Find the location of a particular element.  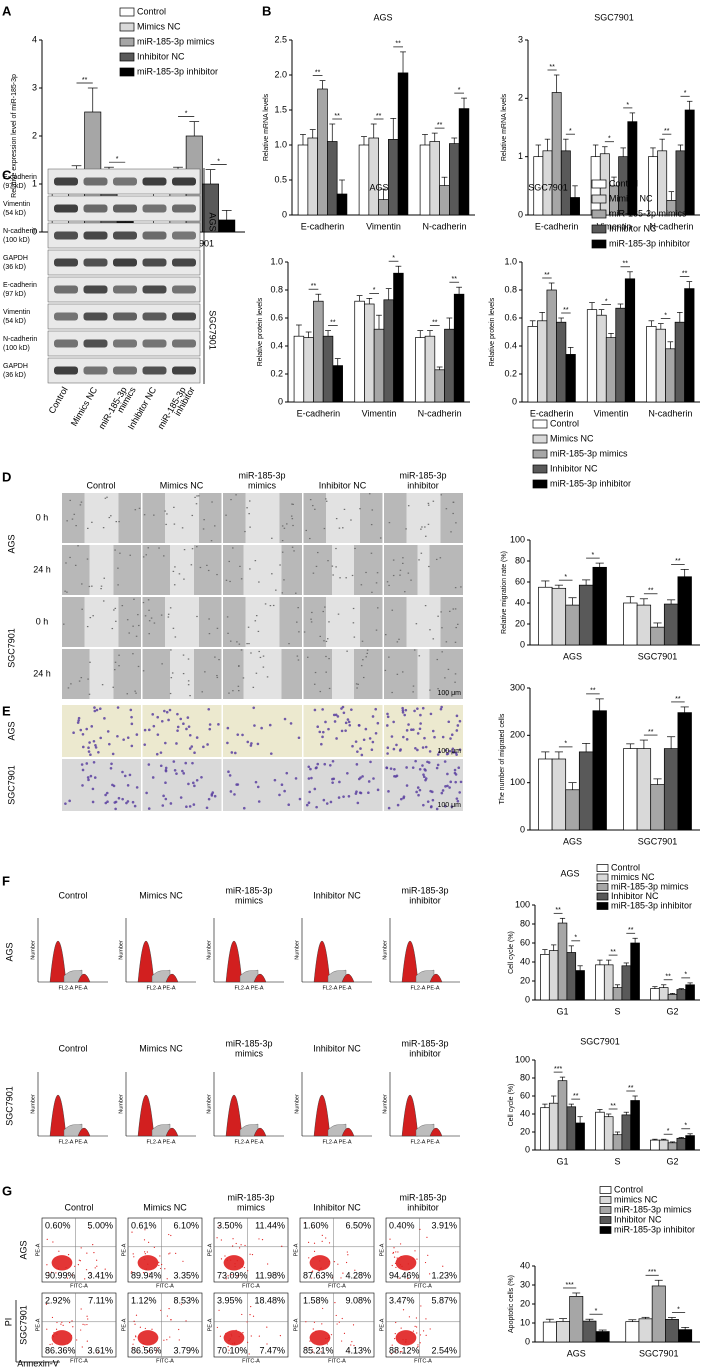

x-tick-label: G2 is located at coordinates (672, 1011).